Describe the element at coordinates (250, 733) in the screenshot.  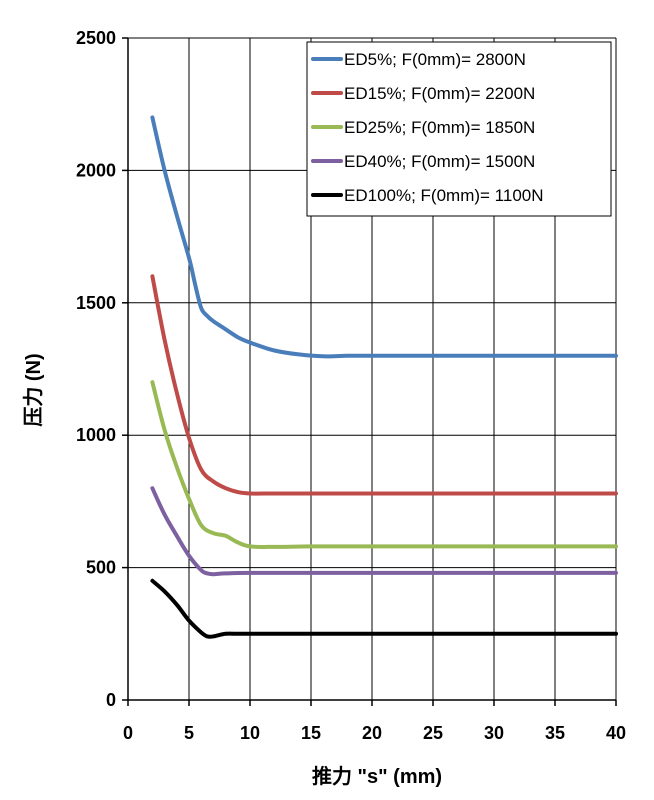
I see `x-tick-label: 10` at that location.